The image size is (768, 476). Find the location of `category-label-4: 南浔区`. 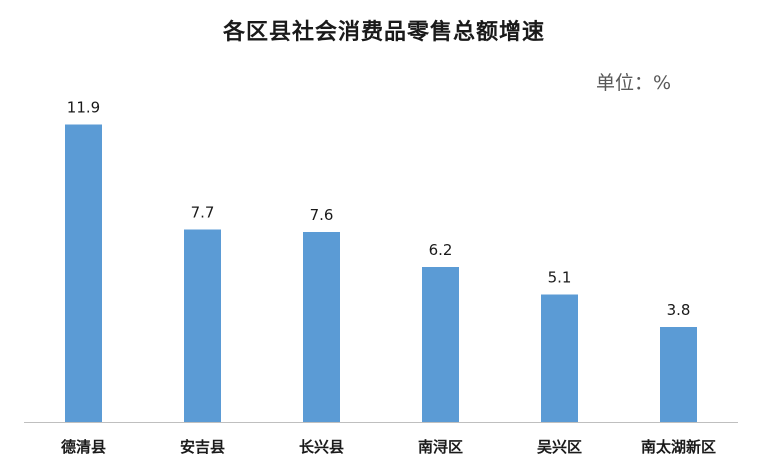

category-label-4: 南浔区 is located at coordinates (440, 447).